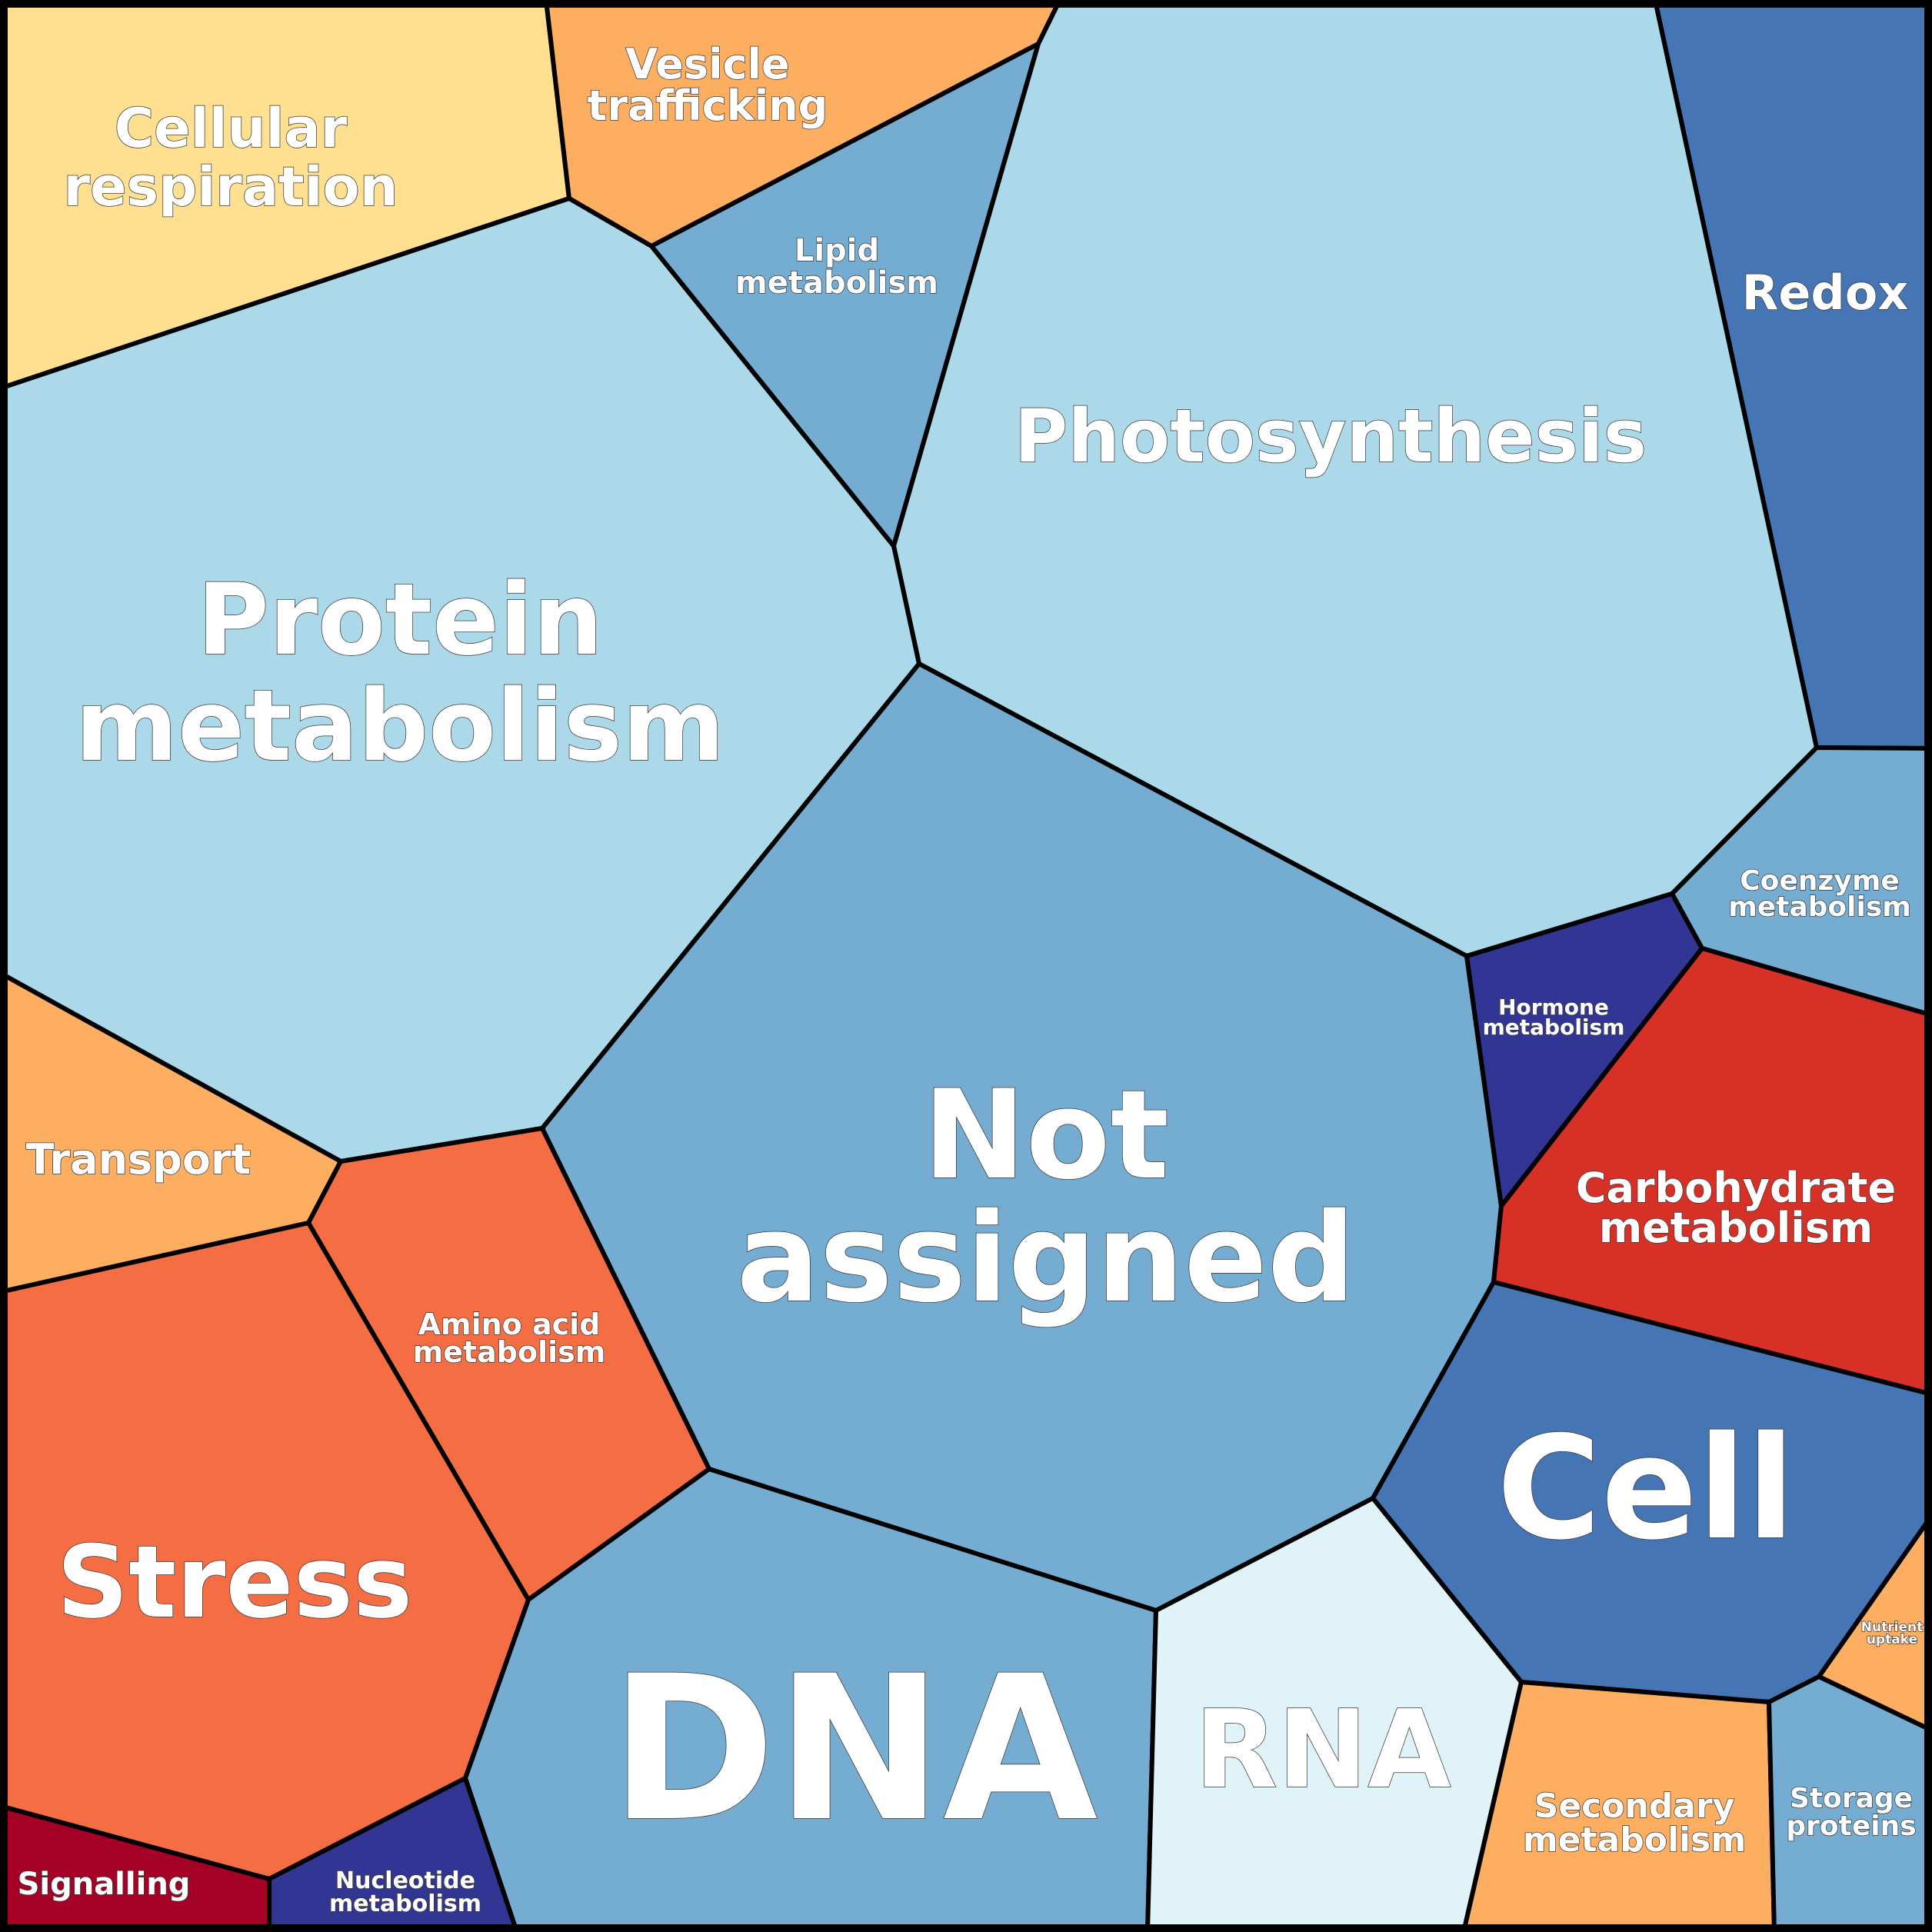 The image size is (1932, 1932). I want to click on label-signalling: Signalling, so click(104, 1884).